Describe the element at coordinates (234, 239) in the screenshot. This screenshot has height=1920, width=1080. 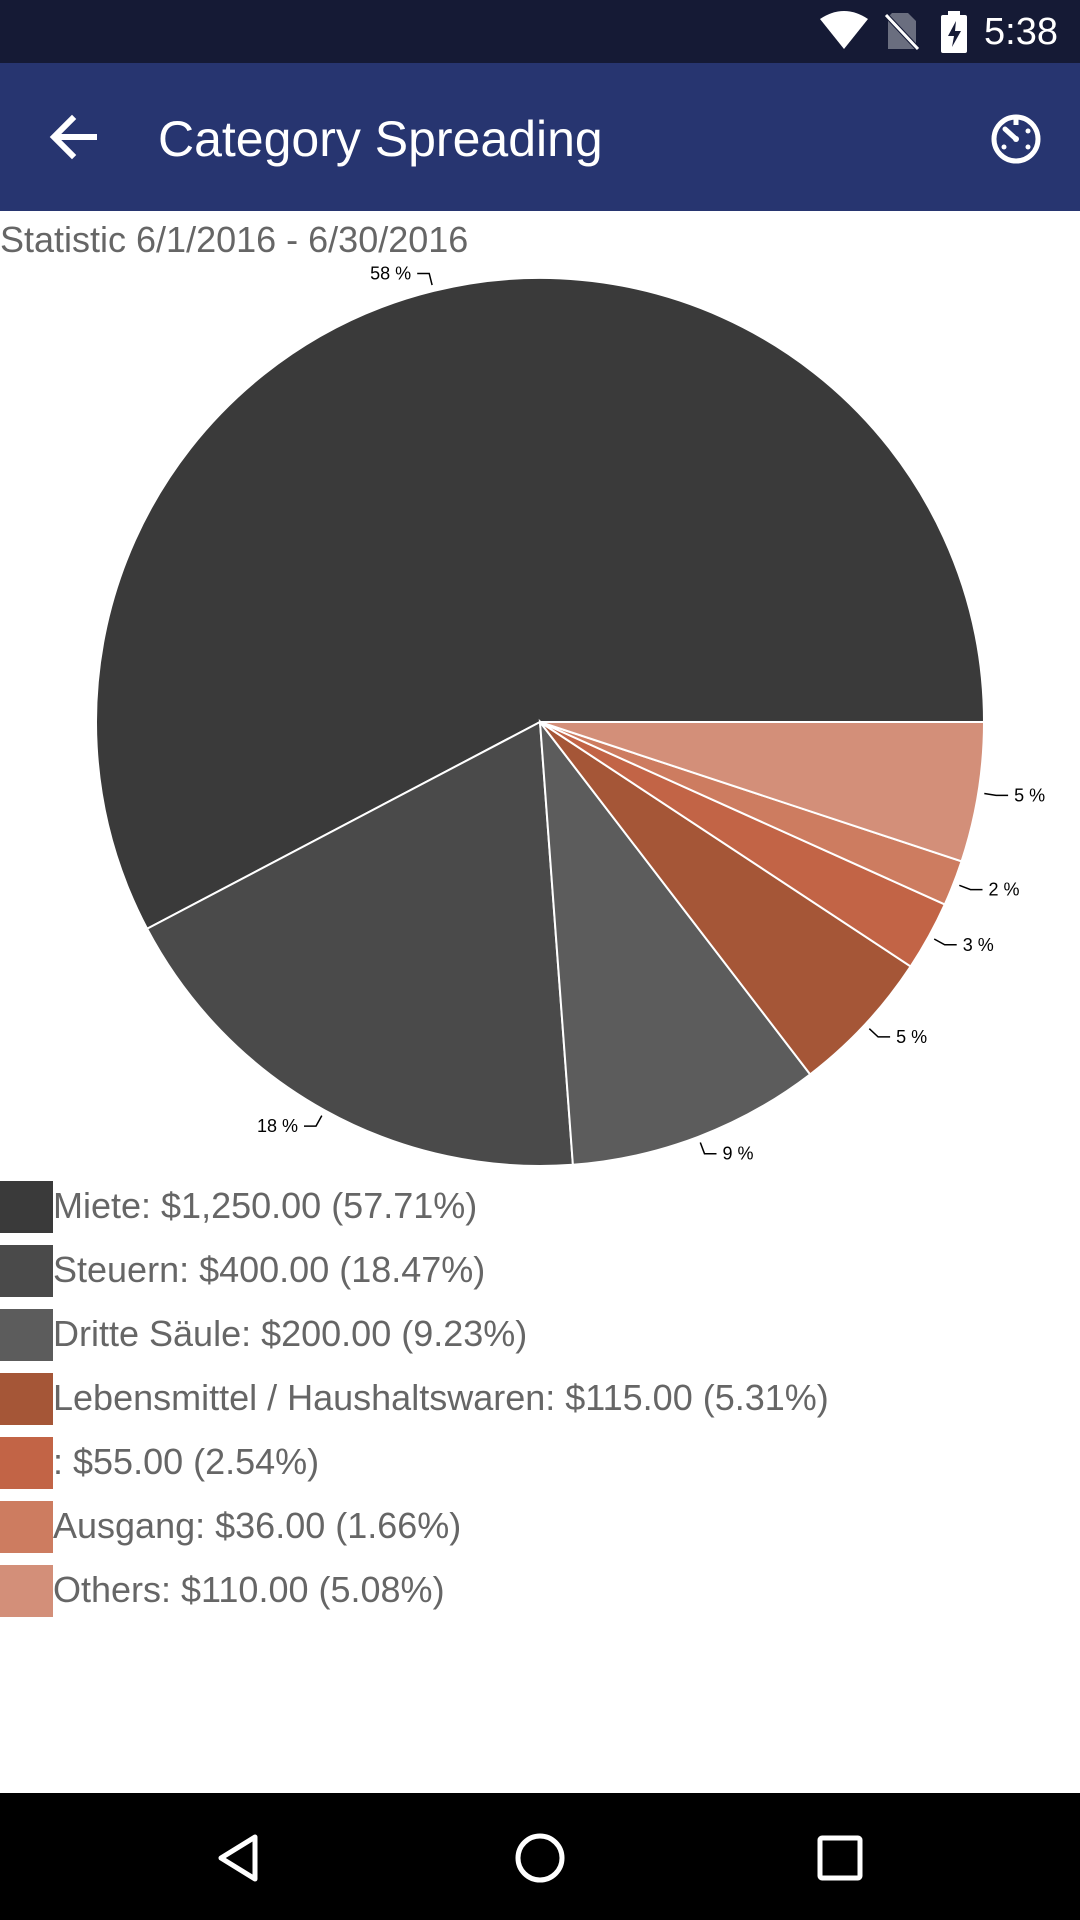
I see `statistic-period: Statistic 6/1/2016 - 6/30/2016` at that location.